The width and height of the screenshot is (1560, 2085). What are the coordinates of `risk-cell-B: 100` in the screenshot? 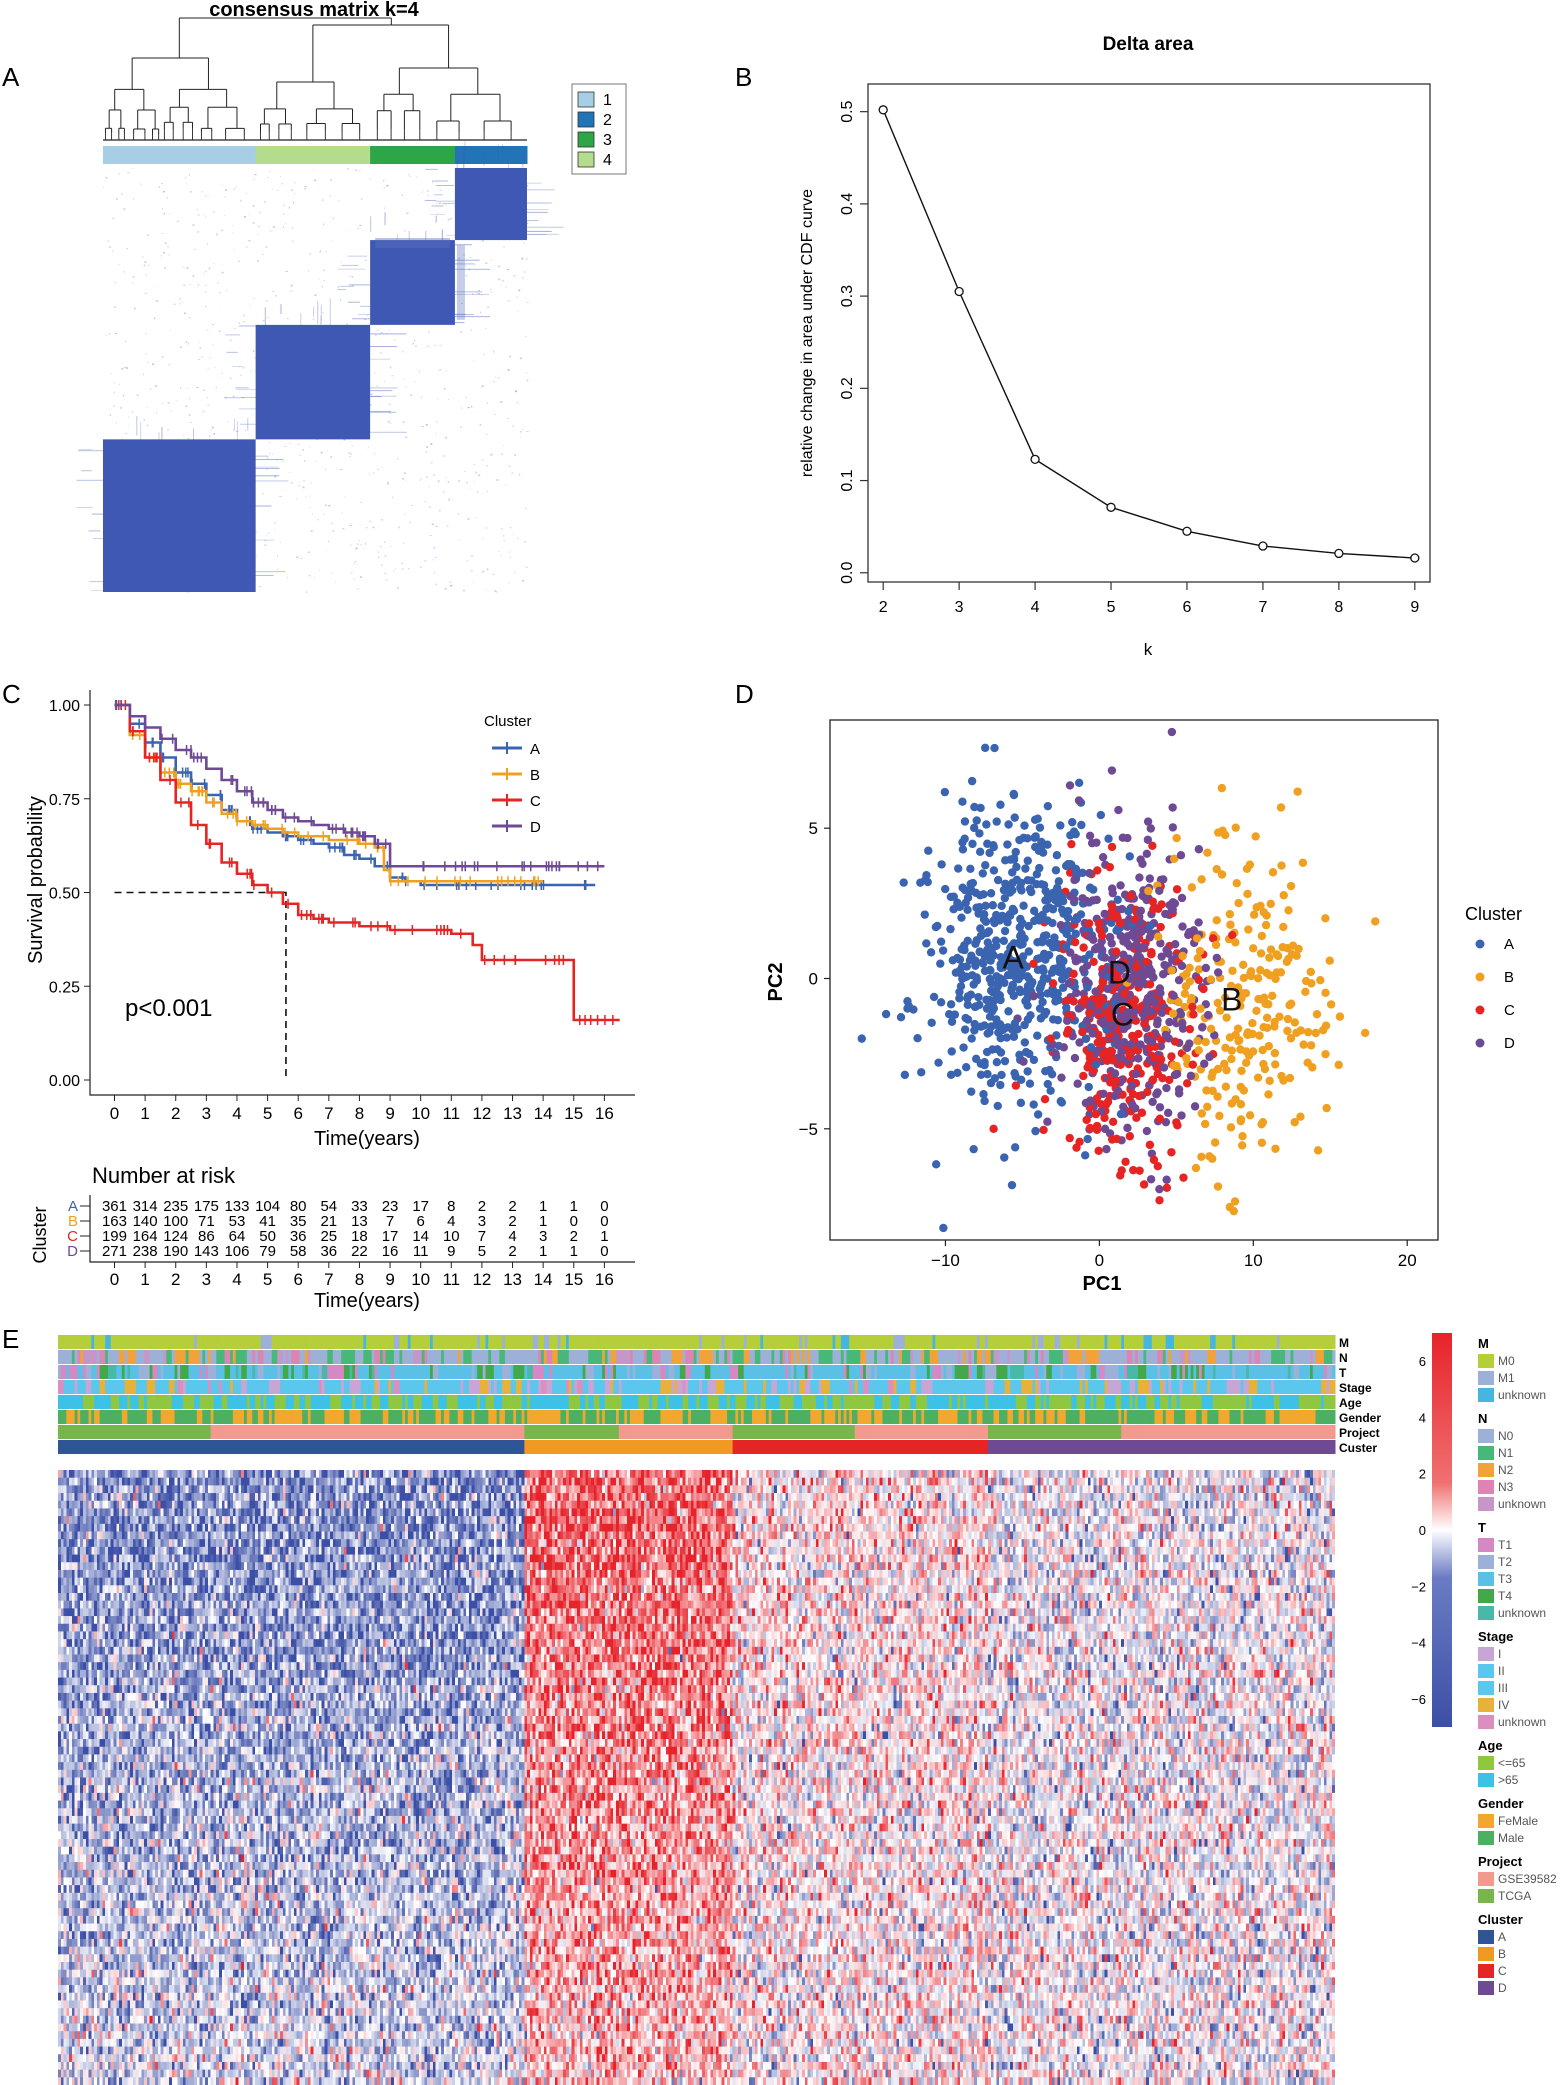 It's located at (175, 1221).